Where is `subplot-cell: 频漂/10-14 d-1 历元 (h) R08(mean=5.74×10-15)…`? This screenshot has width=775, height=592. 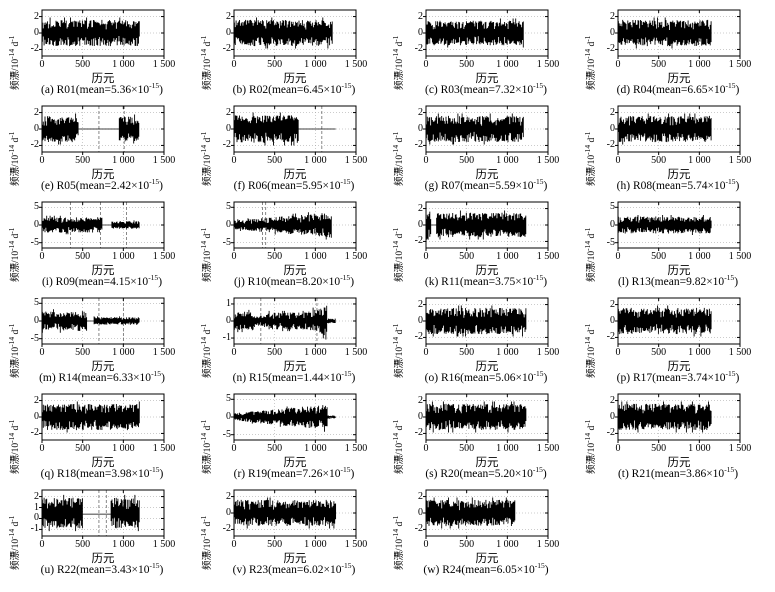
subplot-cell: 频漂/10-14 d-1 历元 (h) R08(mean=5.74×10-15)… is located at coordinates (678, 148).